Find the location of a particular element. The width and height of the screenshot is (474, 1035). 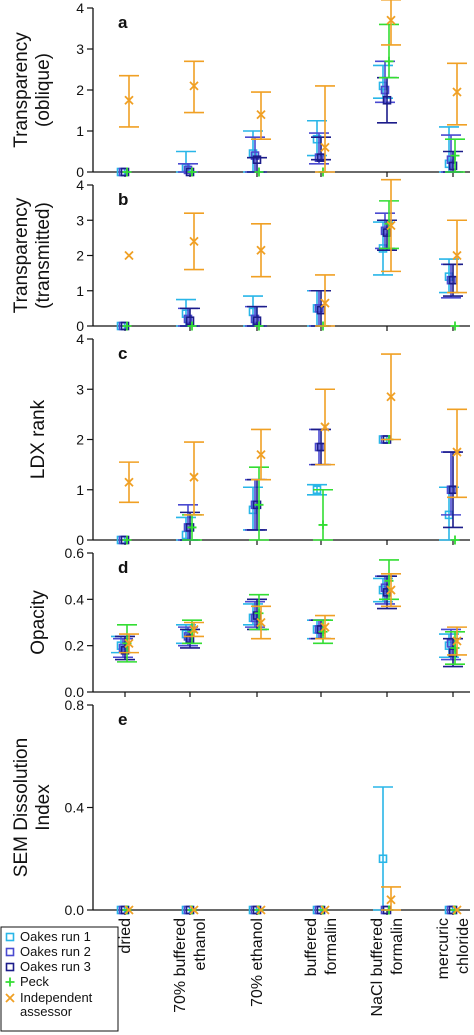

x-category-label: buffered is located at coordinates (311, 947).